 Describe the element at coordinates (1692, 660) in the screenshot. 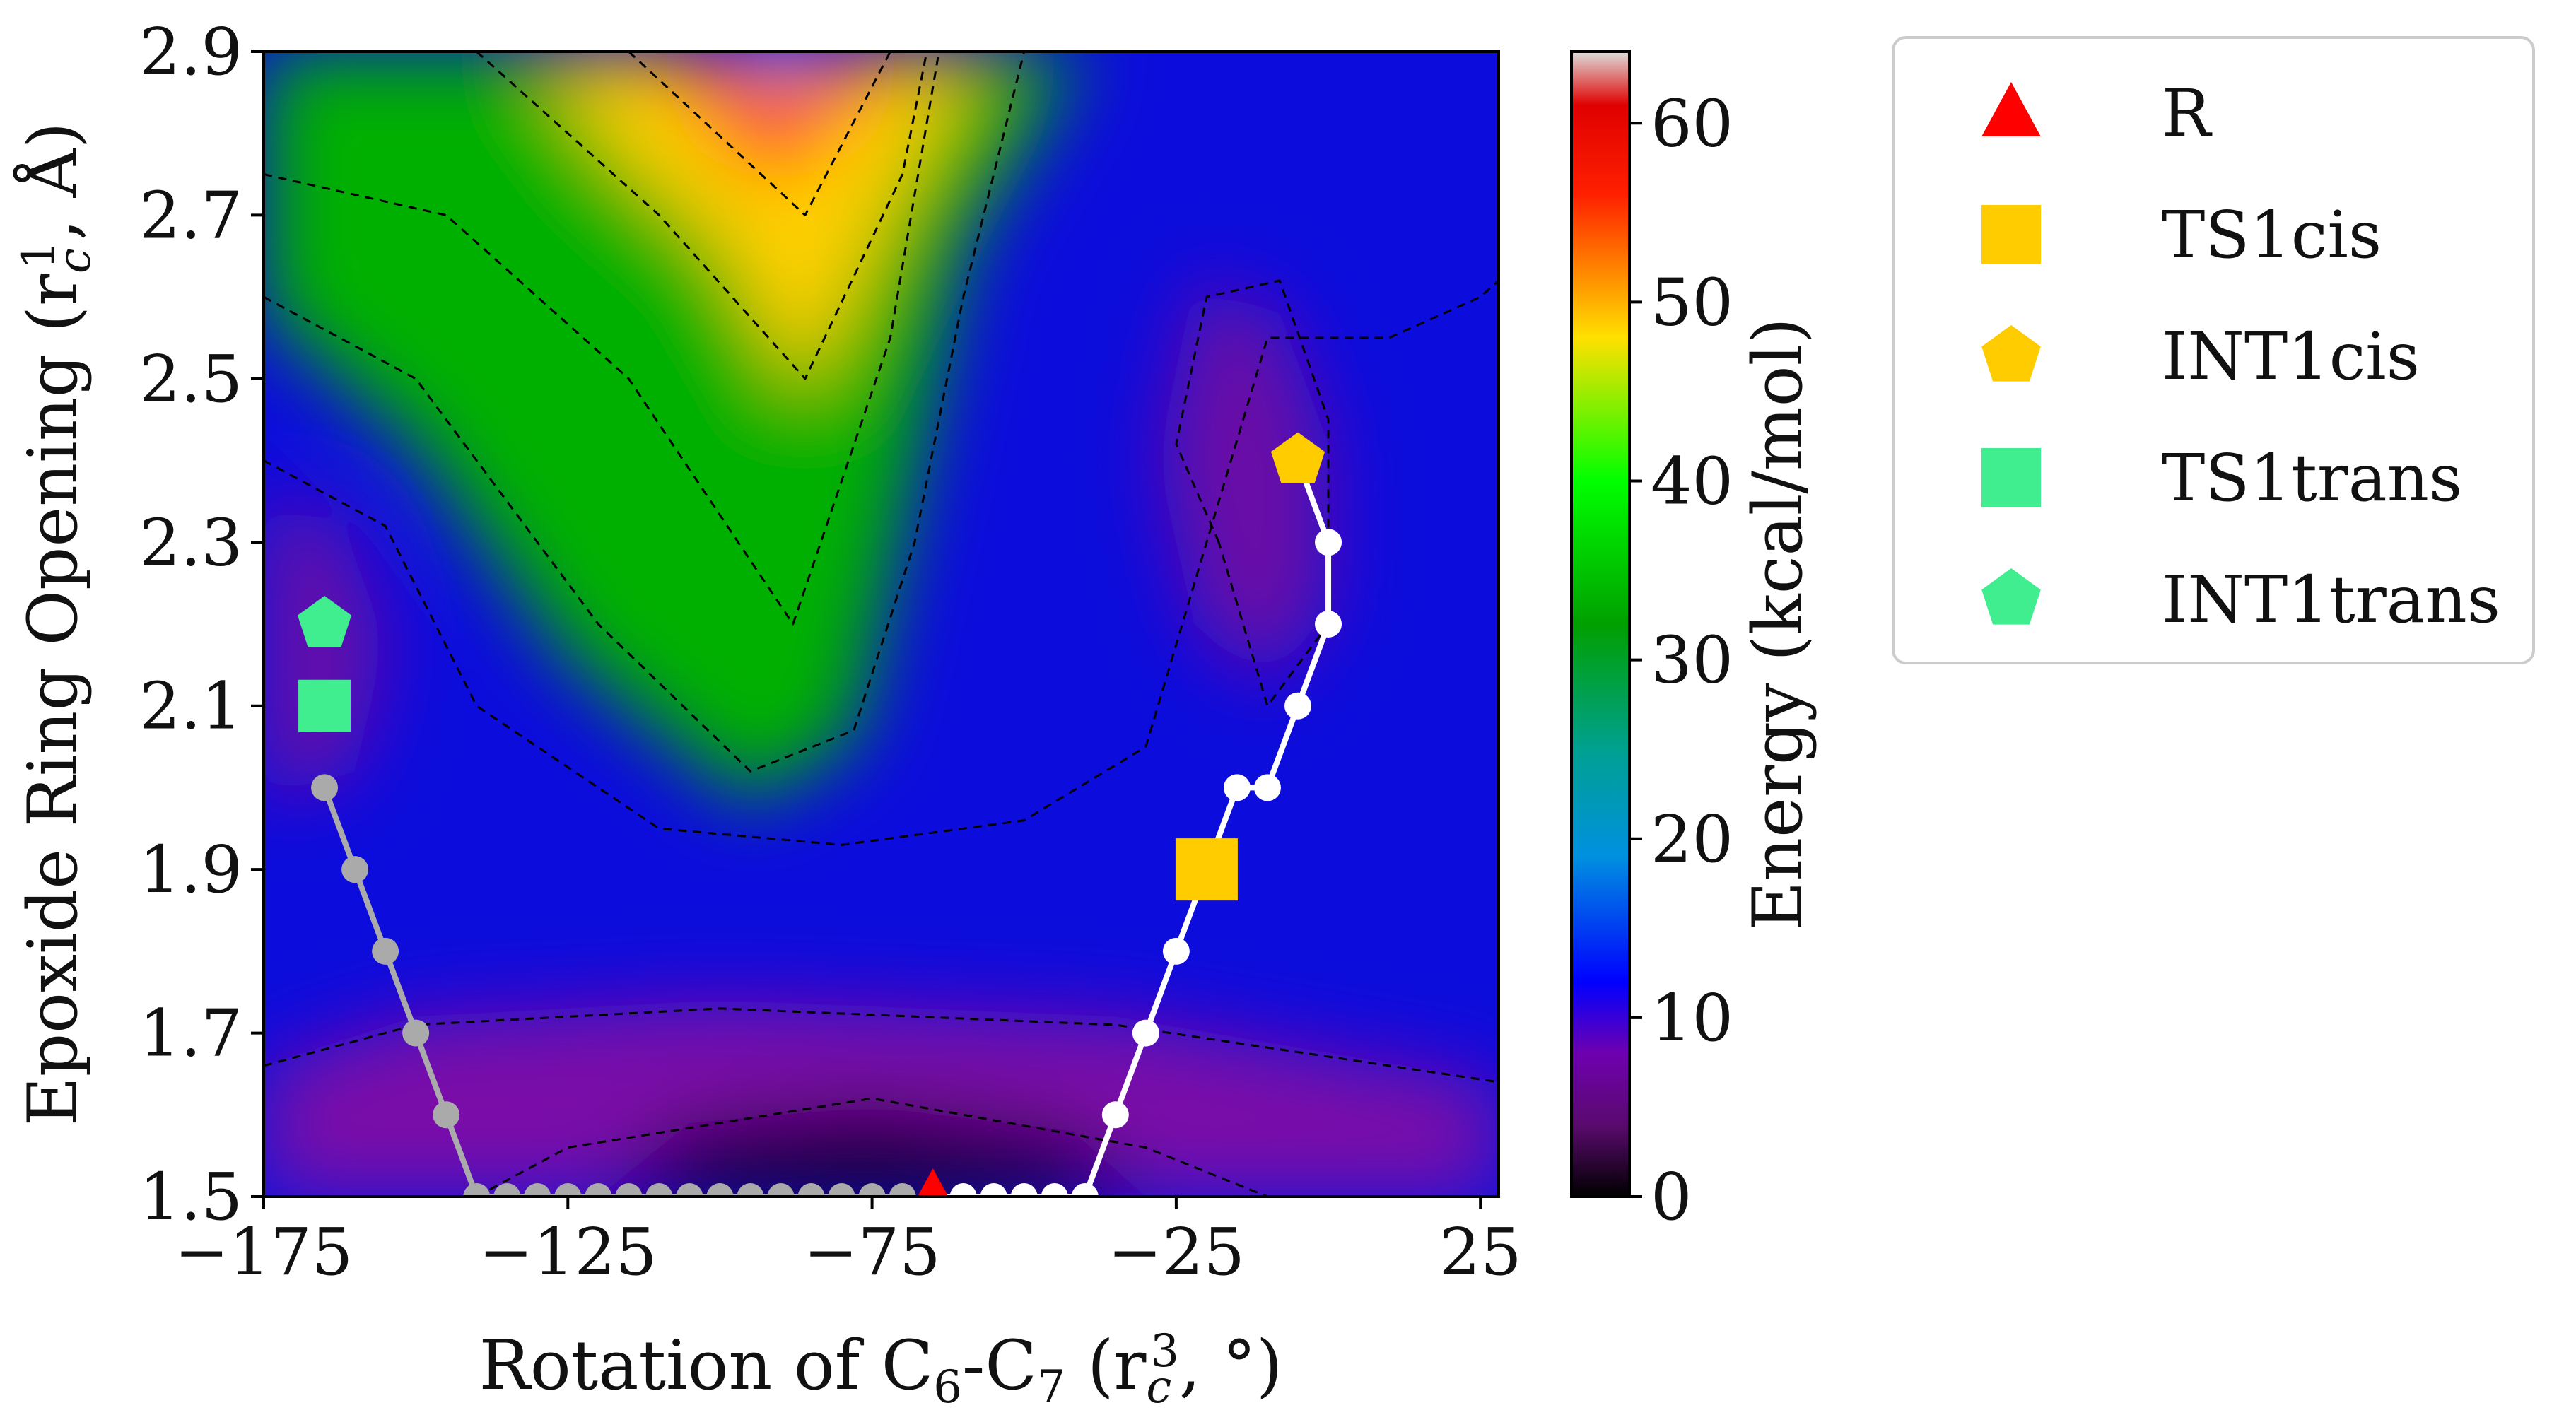

I see `colorbar-tick-label: 30` at that location.